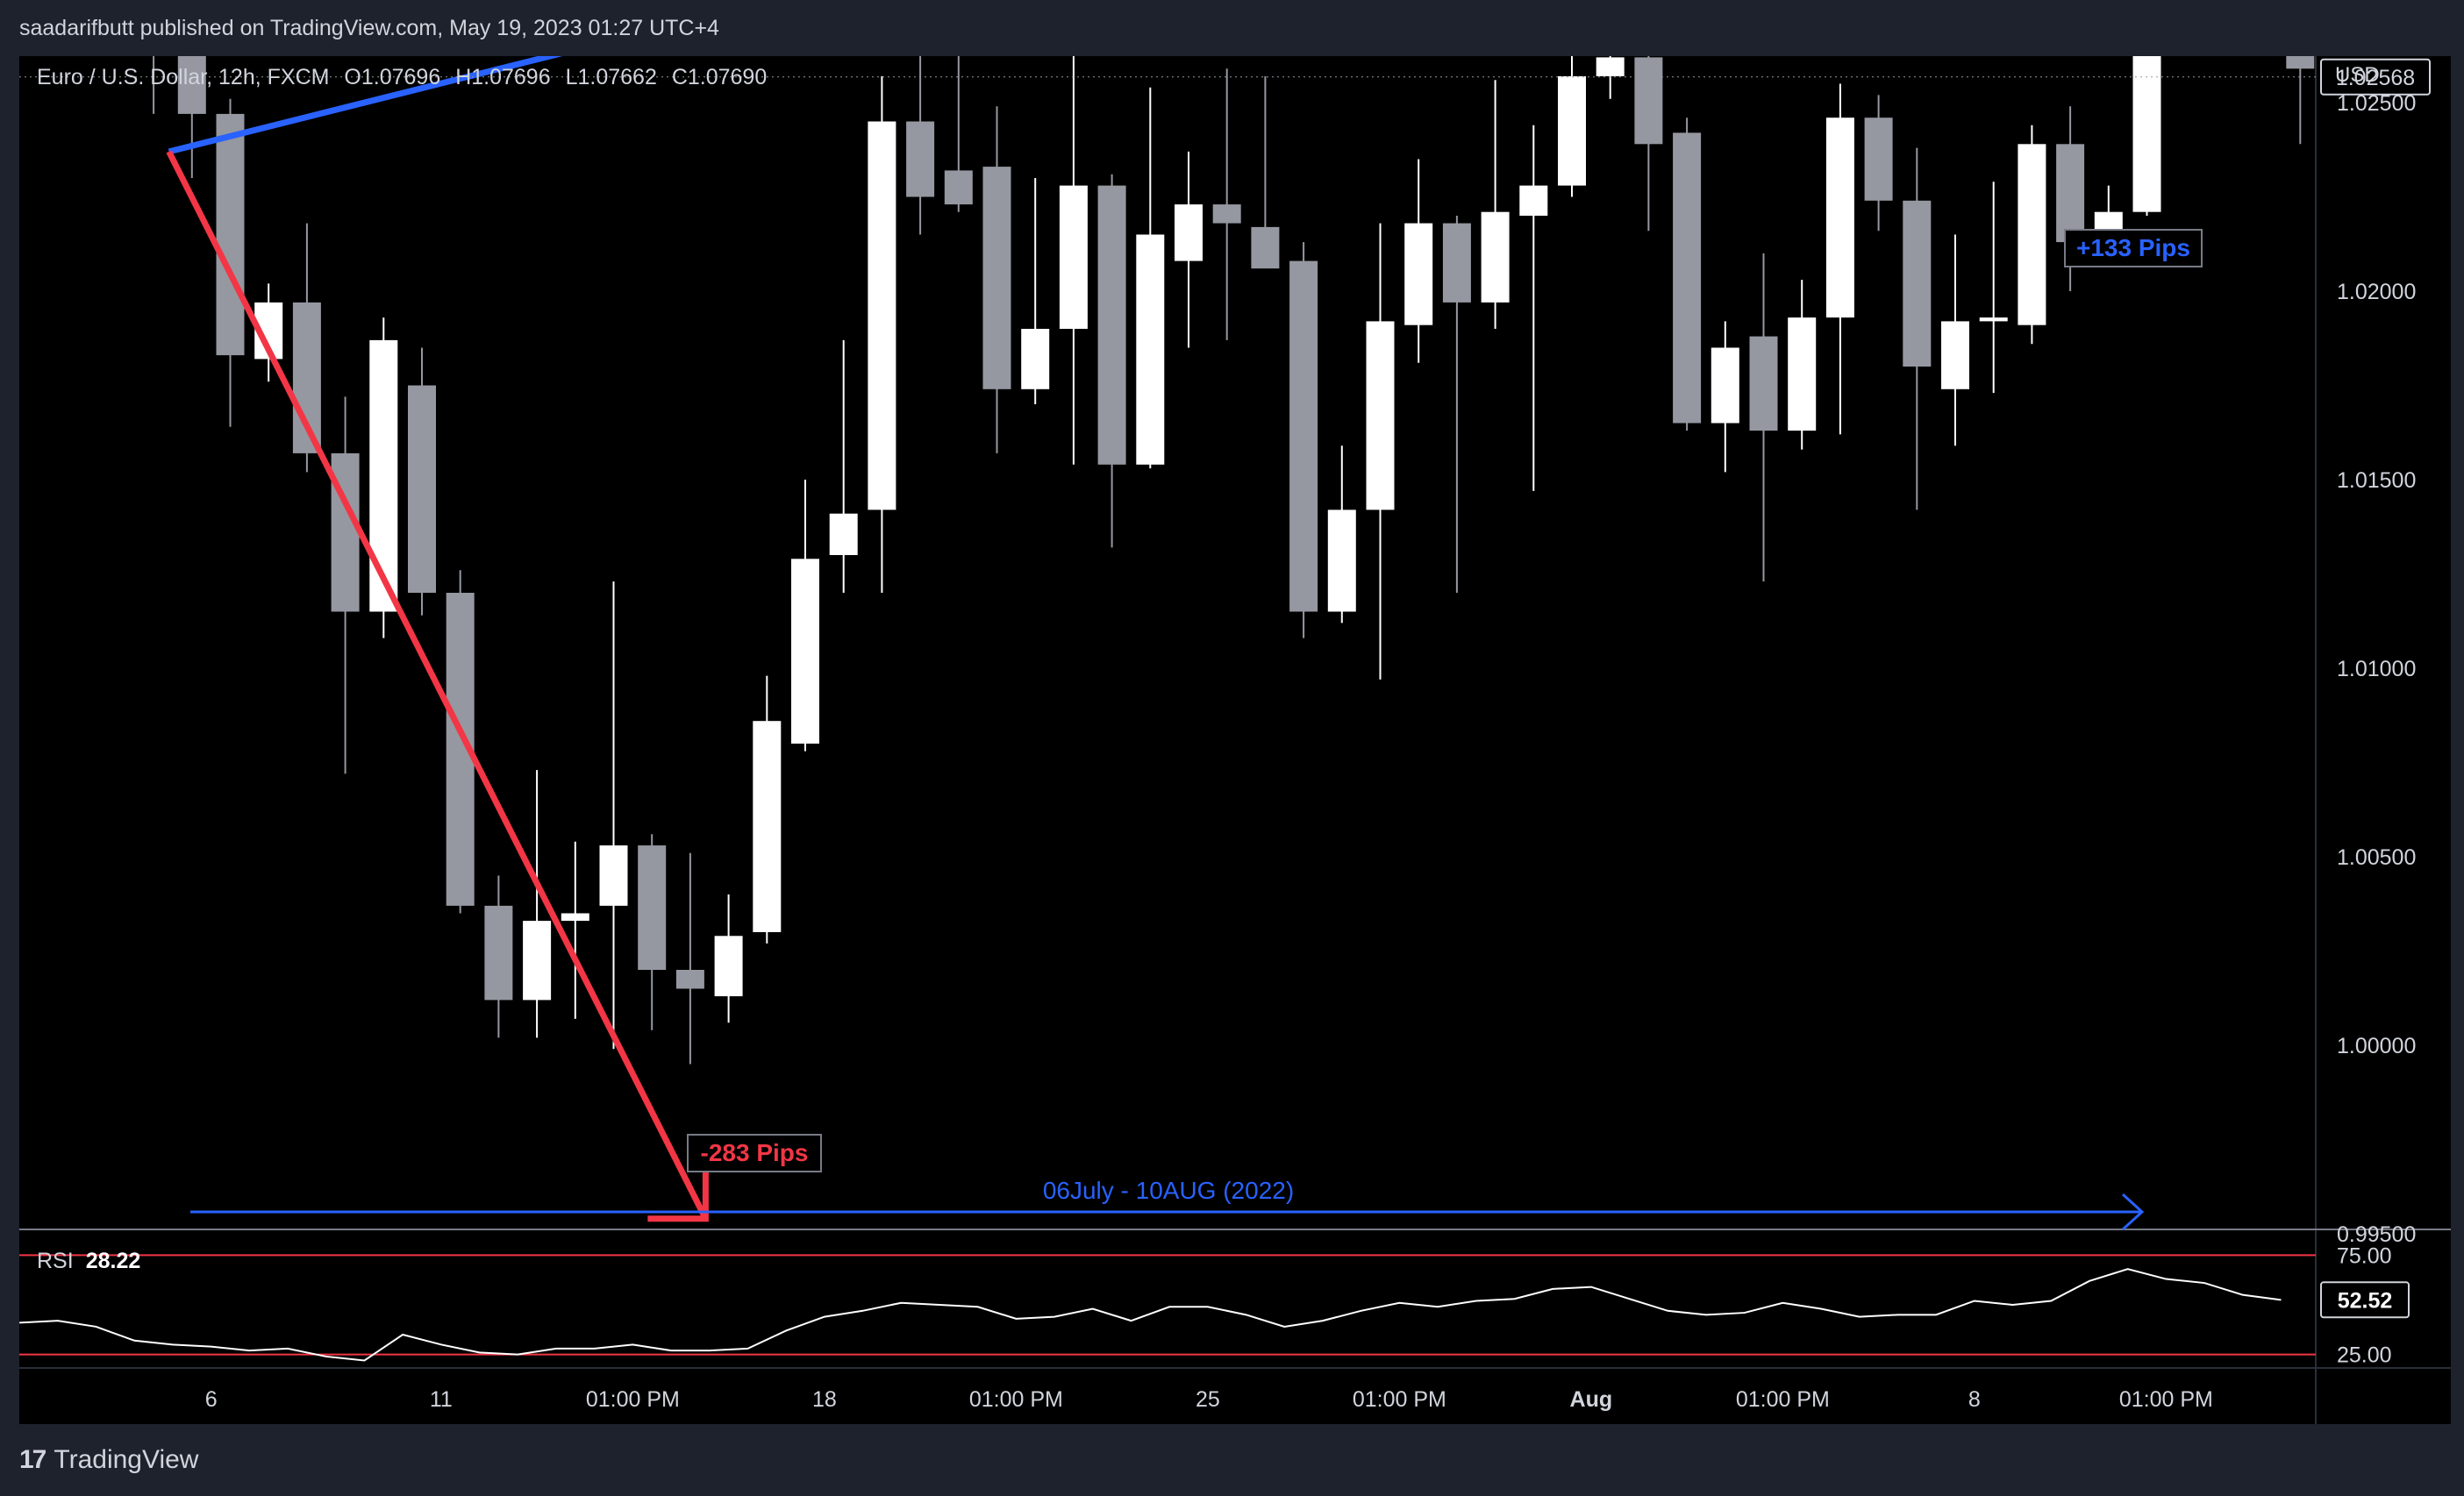 The height and width of the screenshot is (1496, 2464). Describe the element at coordinates (1151, 1315) in the screenshot. I see `rsi-line` at that location.